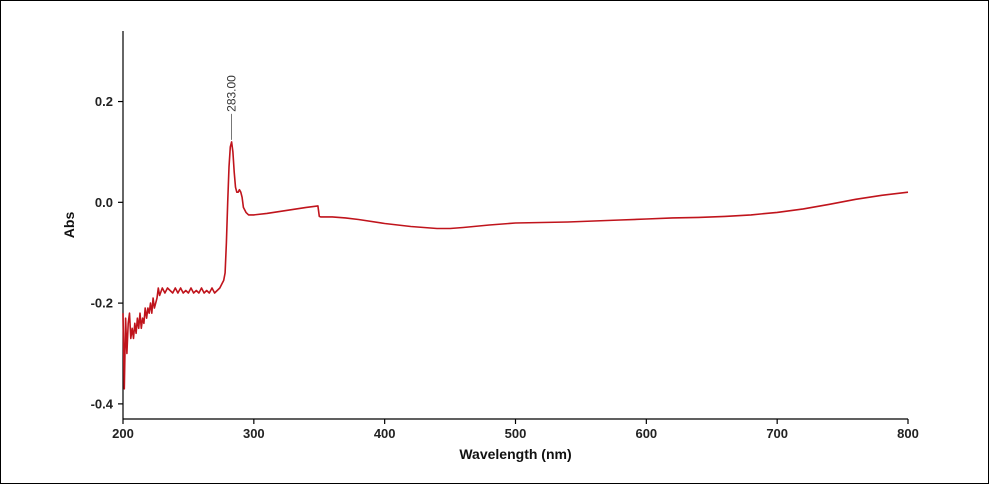 This screenshot has height=484, width=989. Describe the element at coordinates (102, 303) in the screenshot. I see `y-tick-label: -0.2` at that location.